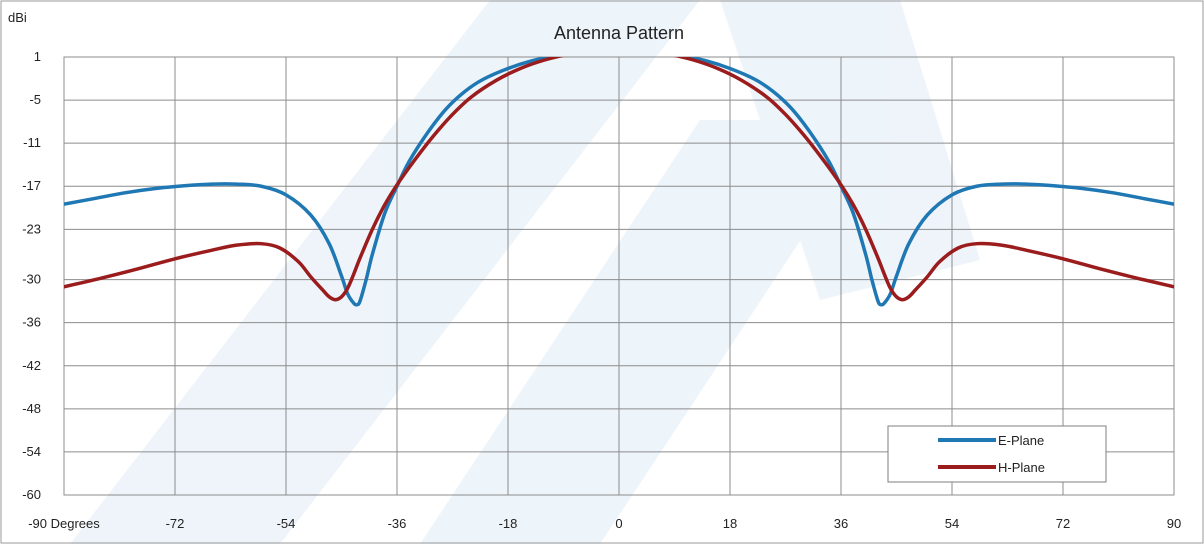 This screenshot has height=549, width=1204. What do you see at coordinates (64, 523) in the screenshot?
I see `x-tick-label: -90 Degrees` at bounding box center [64, 523].